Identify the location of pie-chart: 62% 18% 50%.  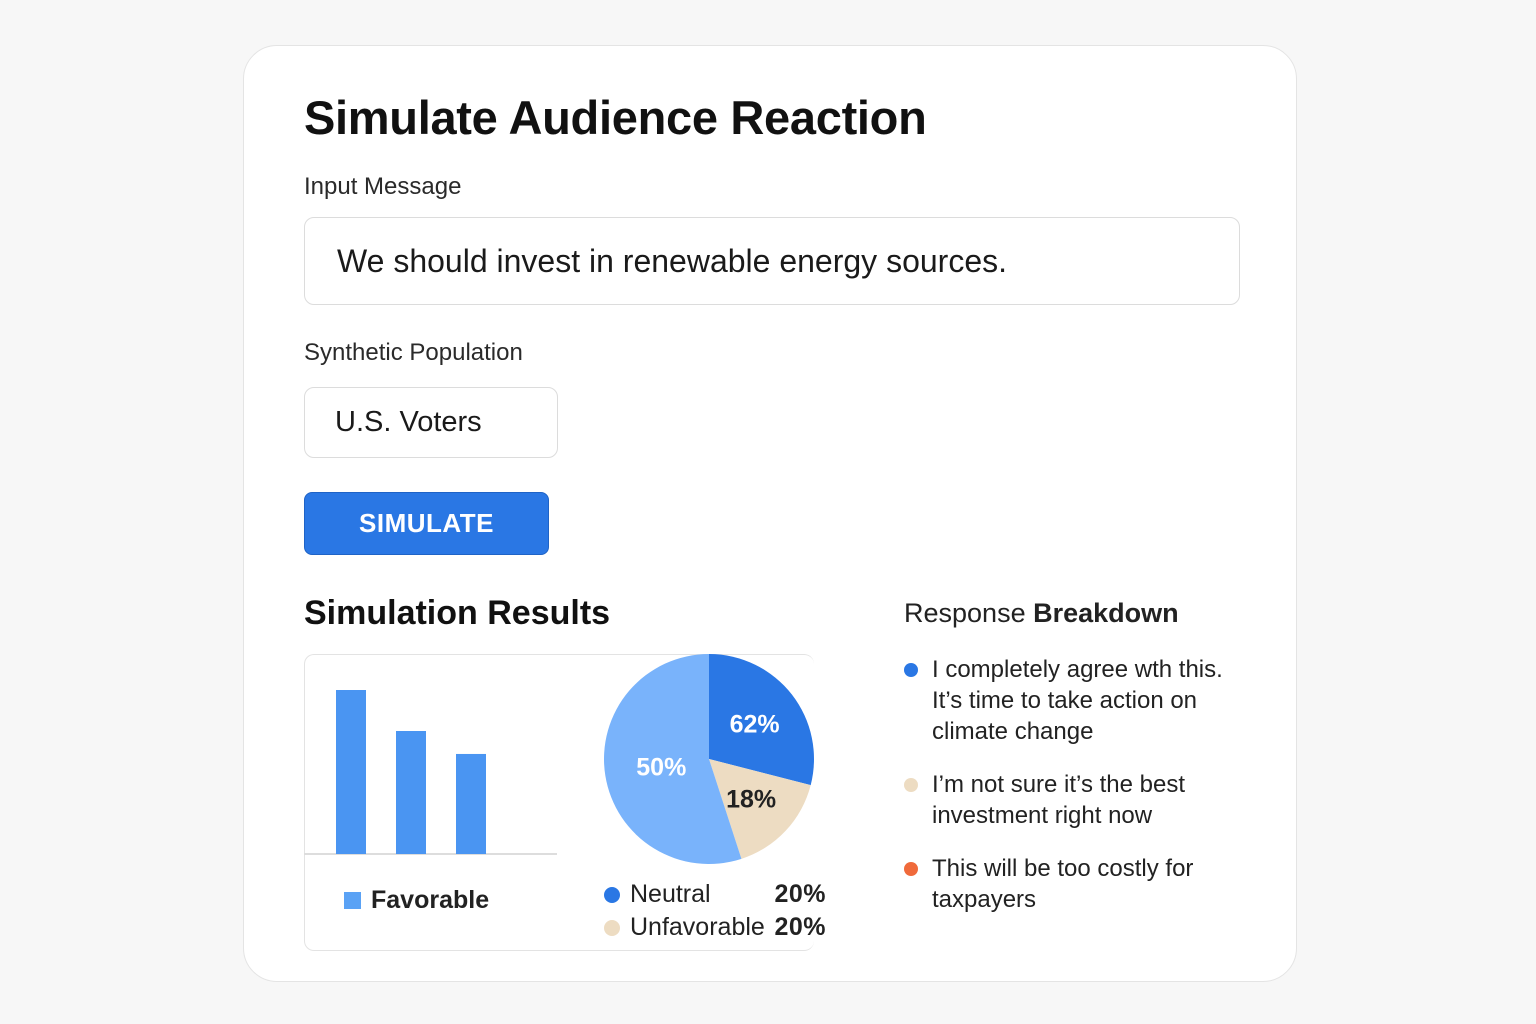
(709, 759).